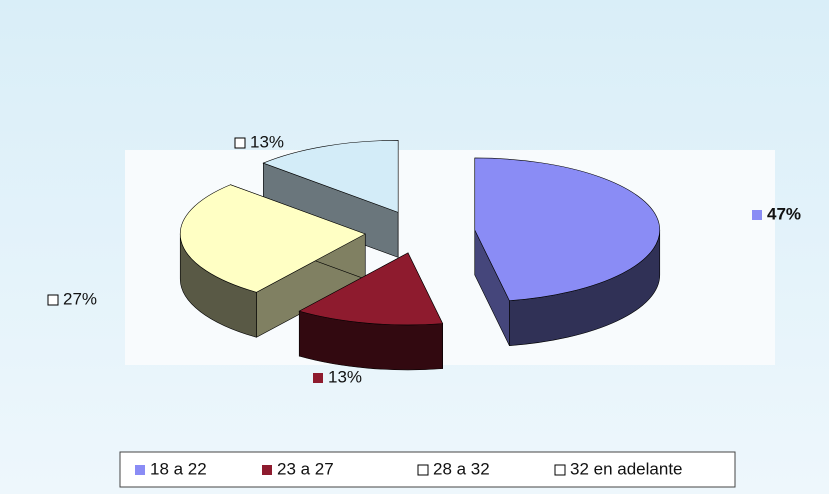 The height and width of the screenshot is (494, 829). What do you see at coordinates (461, 468) in the screenshot?
I see `legend-label: 28 a 32` at bounding box center [461, 468].